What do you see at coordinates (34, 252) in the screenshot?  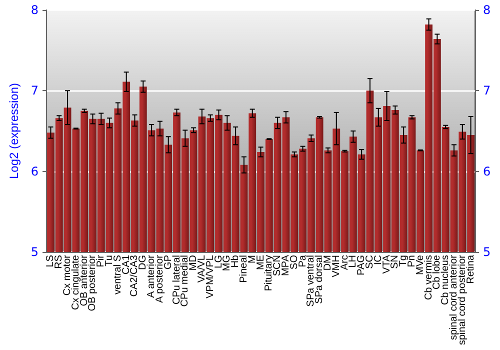 I see `y-tick-label: 5` at bounding box center [34, 252].